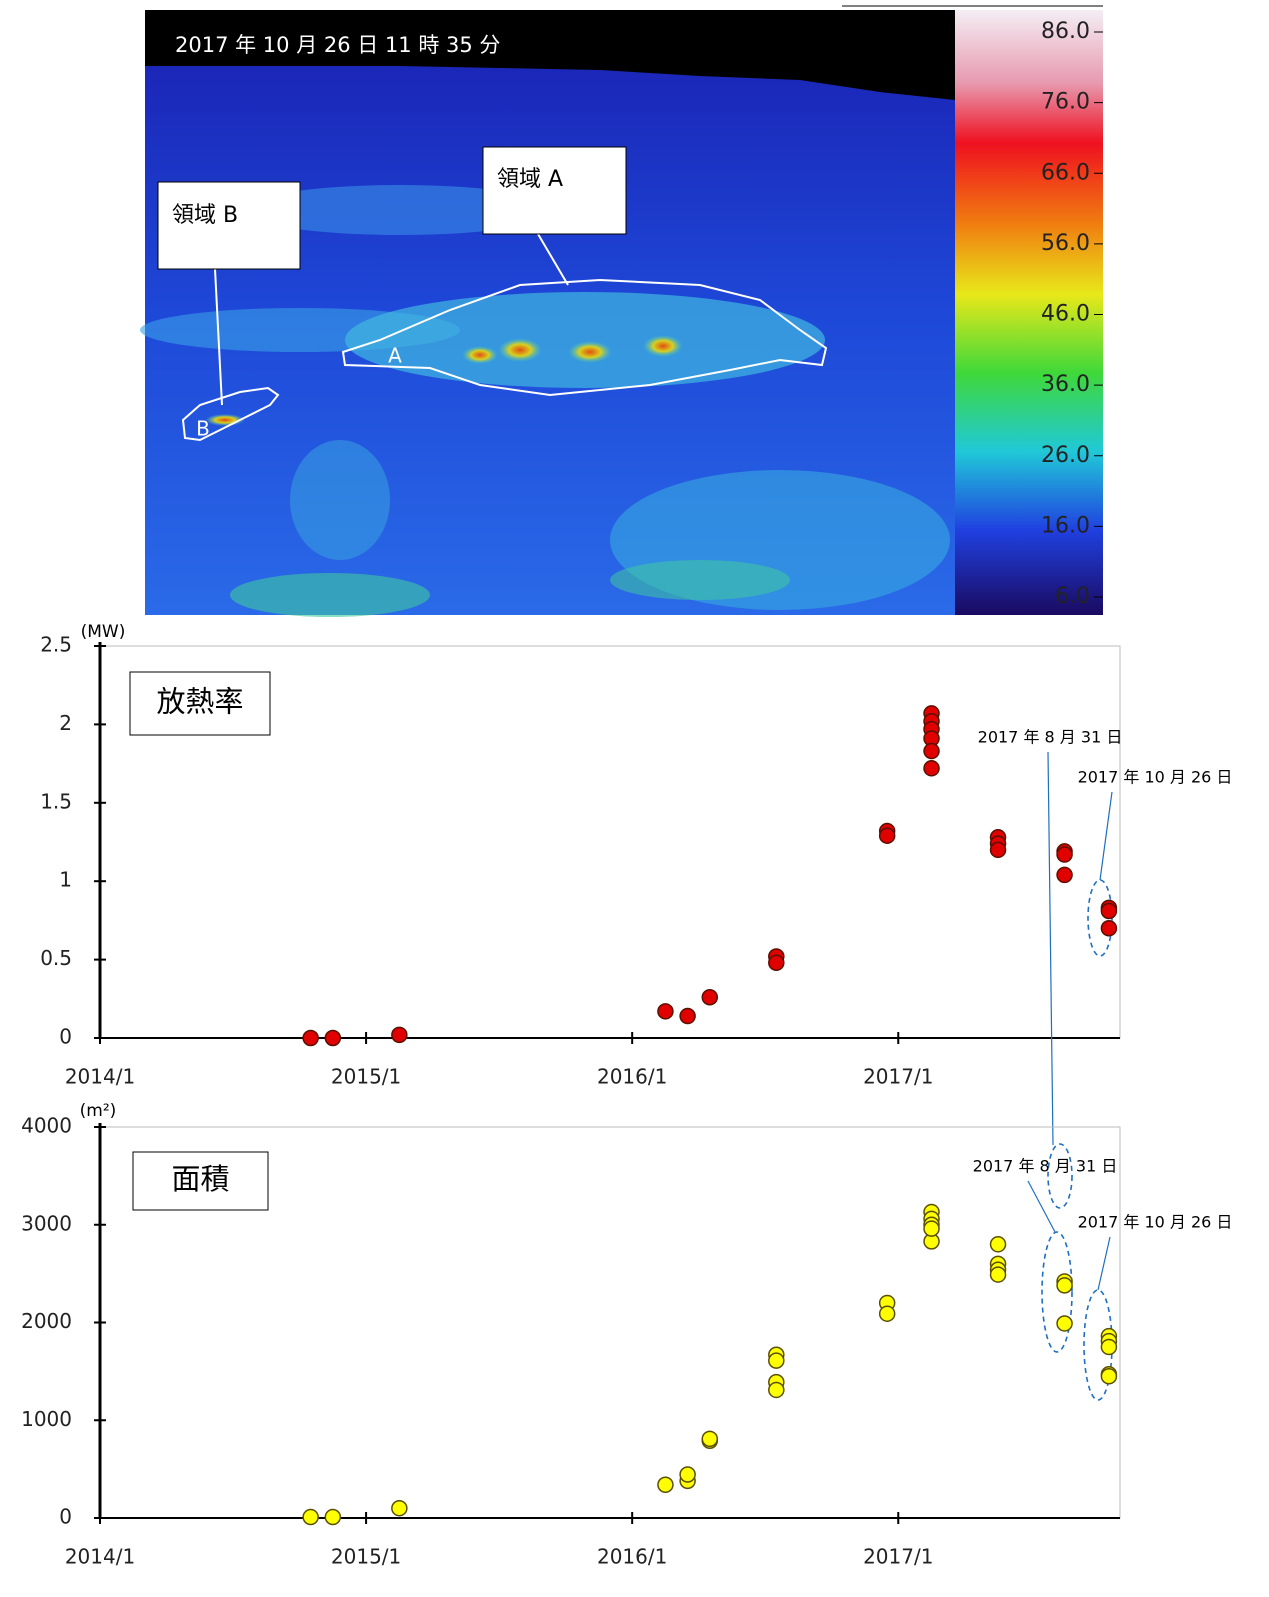 The width and height of the screenshot is (1269, 1597). What do you see at coordinates (56, 958) in the screenshot?
I see `y-tick-label: 0.5` at bounding box center [56, 958].